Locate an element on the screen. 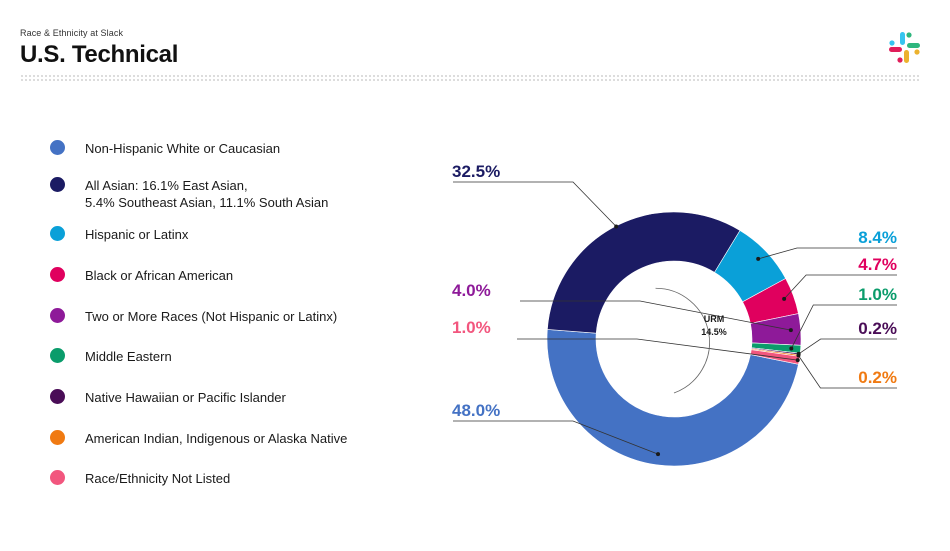 Image resolution: width=950 pixels, height=551 pixels. legend-label: Non-Hispanic White or Caucasian is located at coordinates (182, 148).